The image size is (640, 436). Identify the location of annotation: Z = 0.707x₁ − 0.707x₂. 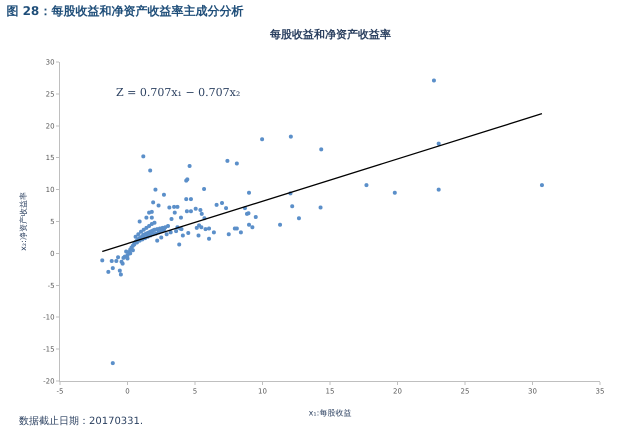
(178, 92).